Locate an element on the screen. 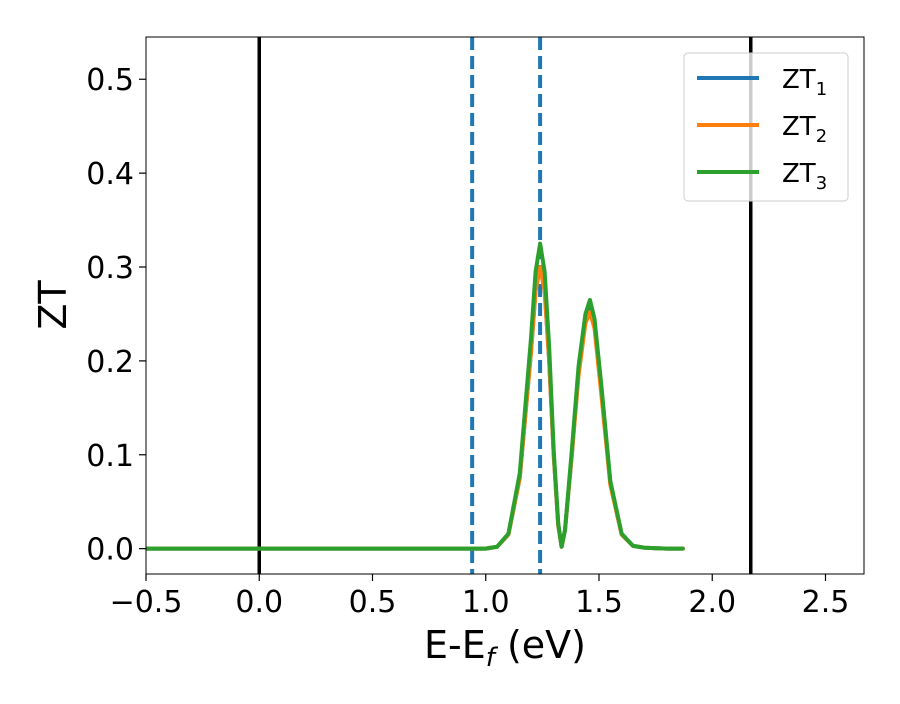  legend-label-zt2: ZT2 is located at coordinates (804, 129).